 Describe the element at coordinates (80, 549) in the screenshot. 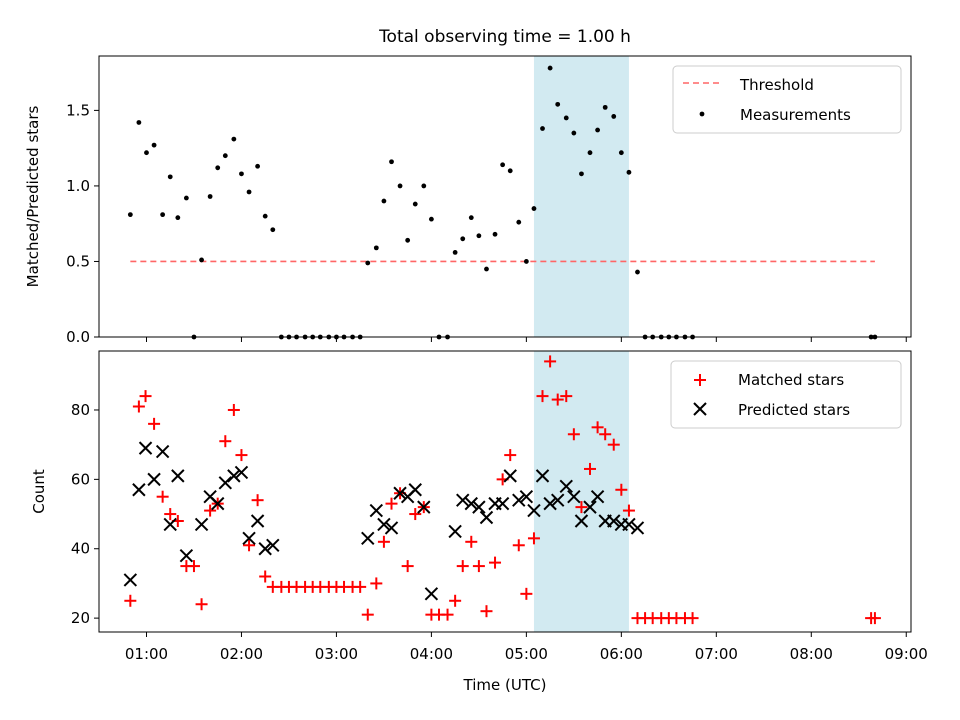

I see `y-tick-label: 40` at that location.